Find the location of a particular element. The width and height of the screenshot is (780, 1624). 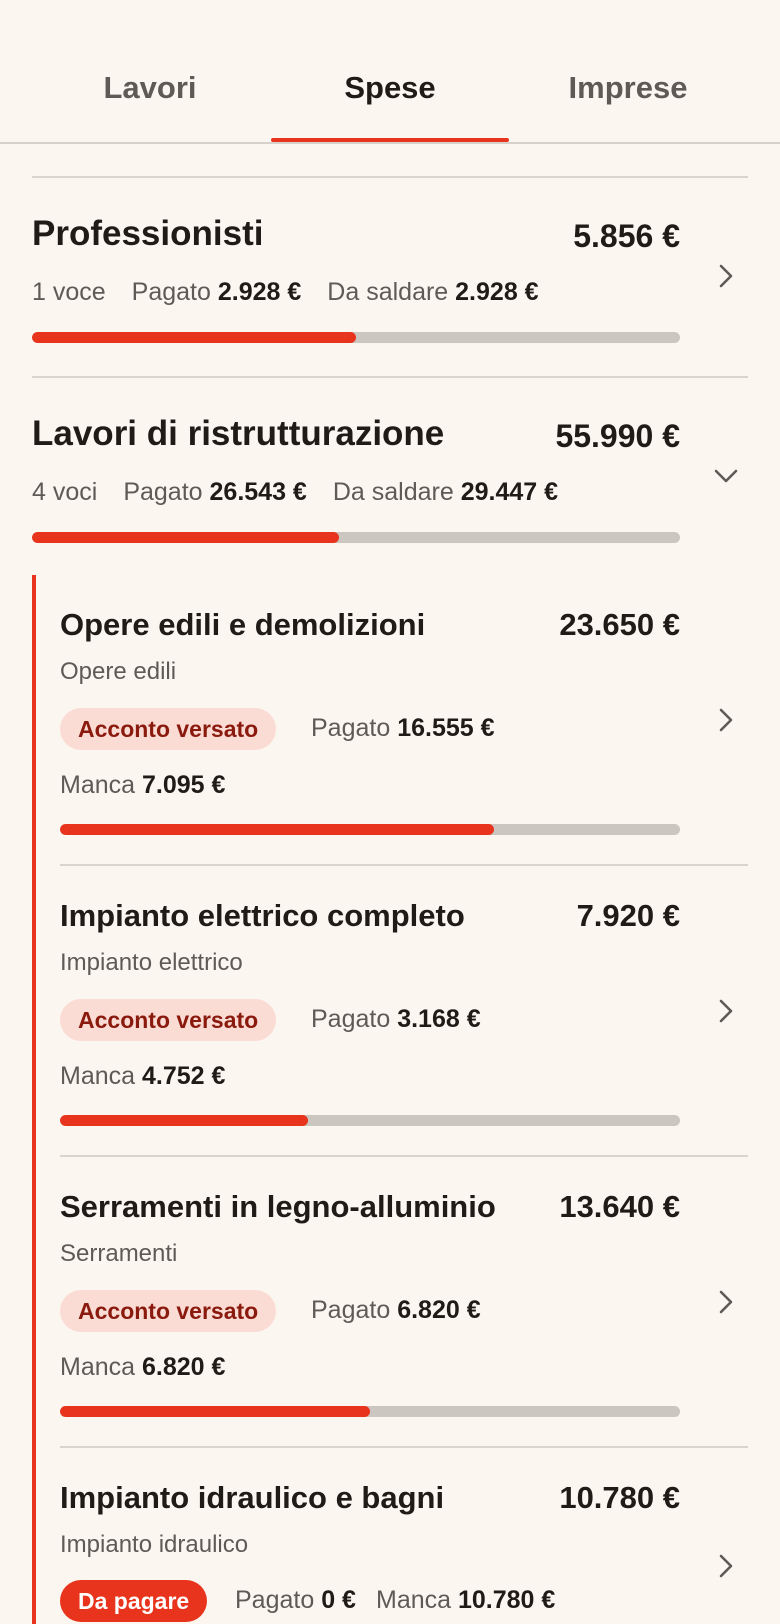

item-paid: Pagato 0 € is located at coordinates (295, 1600).